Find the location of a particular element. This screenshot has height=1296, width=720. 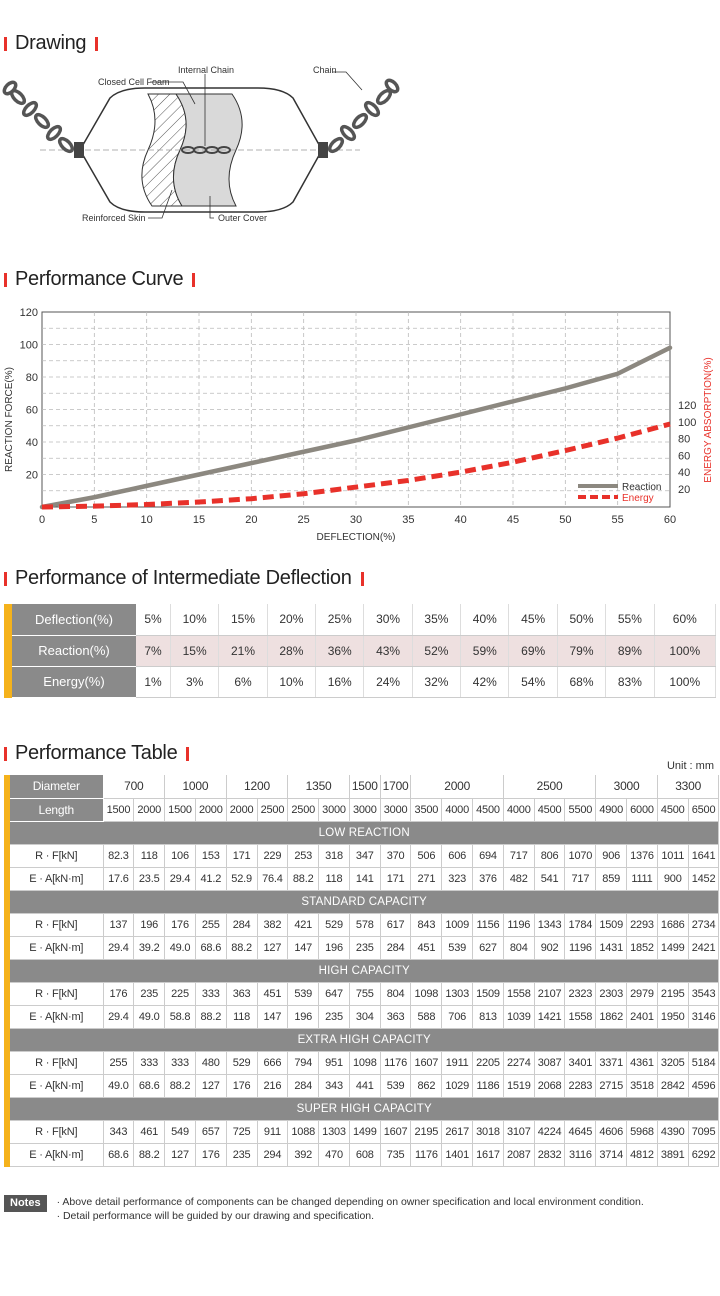

diameter-cell: 3000 is located at coordinates (626, 787).